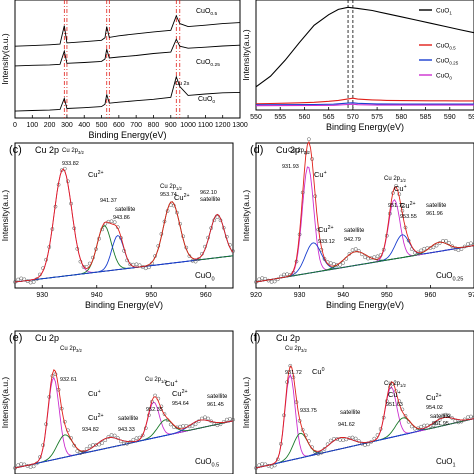 The height and width of the screenshot is (474, 474). Describe the element at coordinates (300, 295) in the screenshot. I see `panel-d-x-tick-label: 930` at that location.